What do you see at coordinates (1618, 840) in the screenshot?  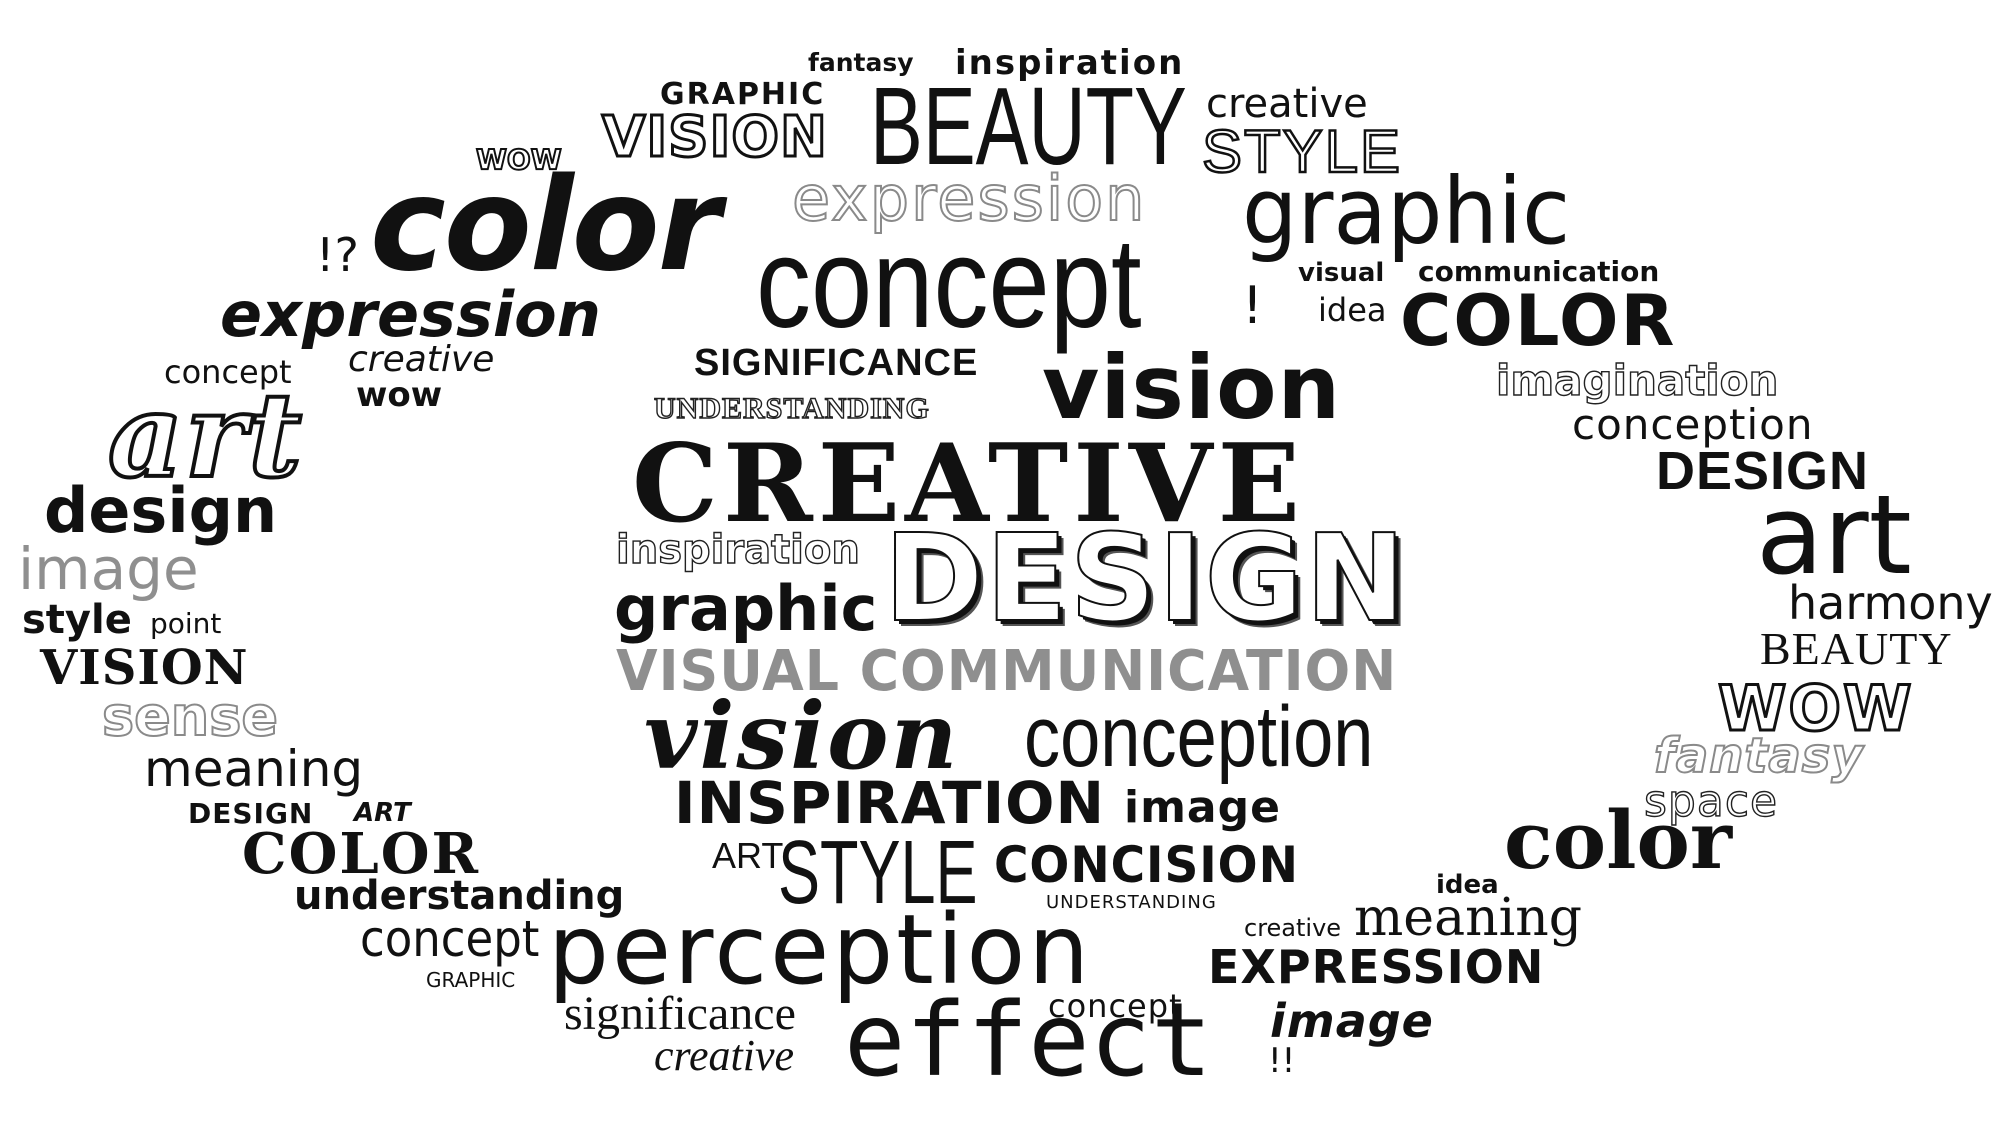 I see `word-color-right: color` at bounding box center [1618, 840].